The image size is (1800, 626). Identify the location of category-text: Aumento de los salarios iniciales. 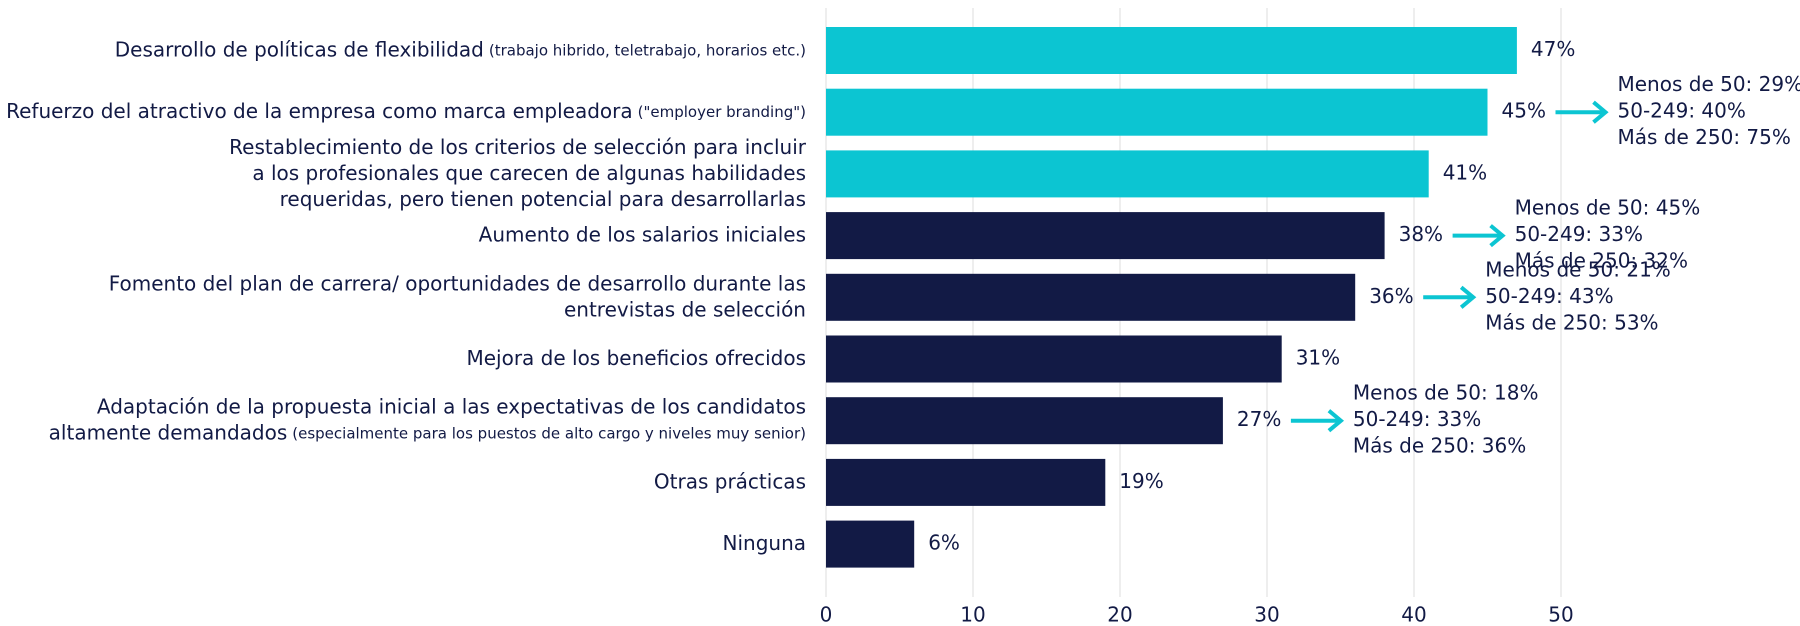
(642, 234).